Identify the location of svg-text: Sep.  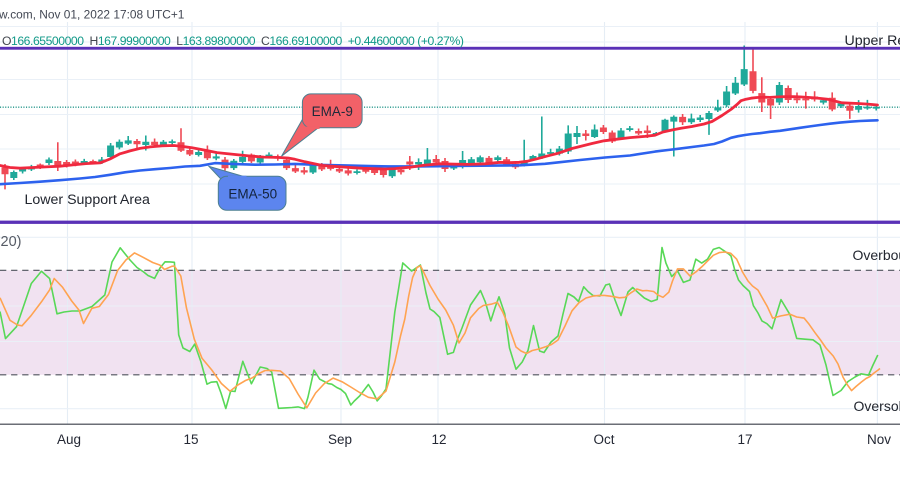
(340, 439).